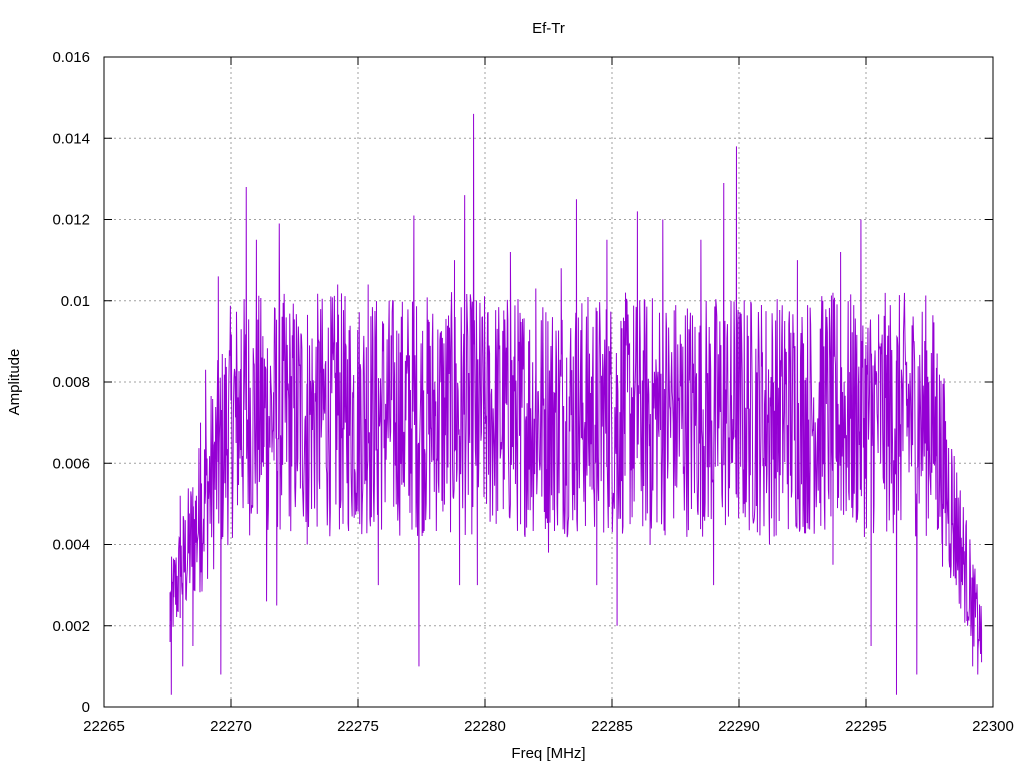  Describe the element at coordinates (739, 726) in the screenshot. I see `x-tick-label: 22290` at that location.